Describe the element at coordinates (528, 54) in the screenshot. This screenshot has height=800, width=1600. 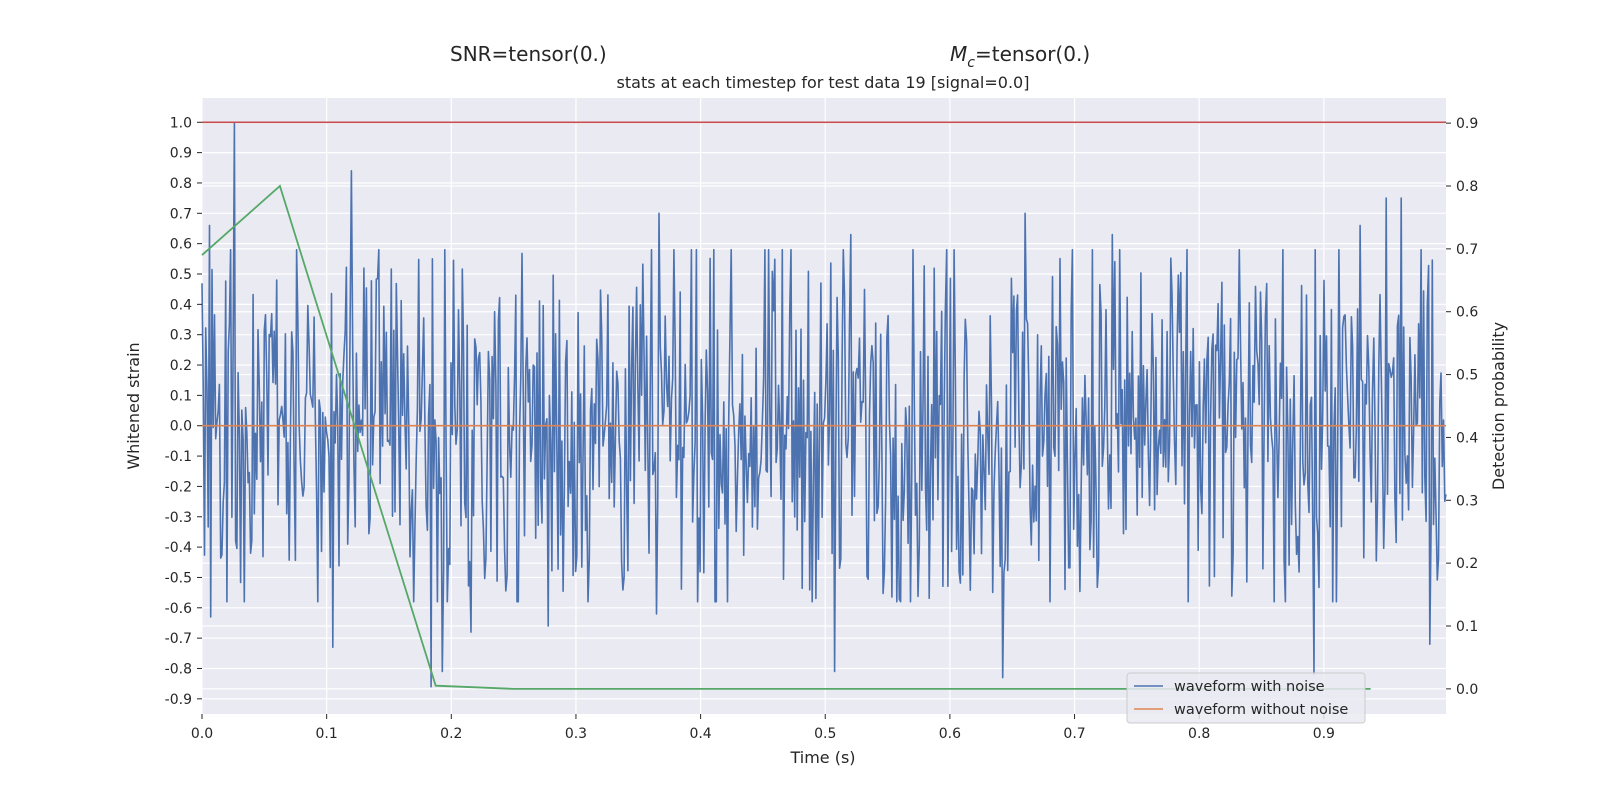
I see `snr-label: SNR=tensor(0.)` at that location.